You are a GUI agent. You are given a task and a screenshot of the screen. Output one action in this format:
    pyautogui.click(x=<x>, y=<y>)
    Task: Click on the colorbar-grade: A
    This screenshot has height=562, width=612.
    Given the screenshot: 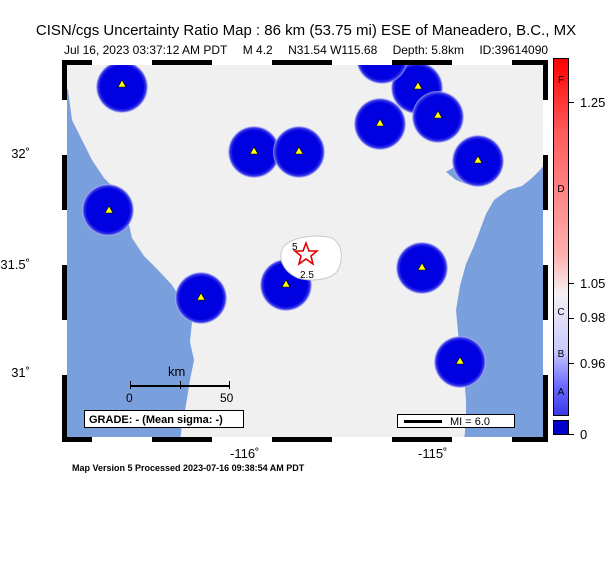 What is the action you would take?
    pyautogui.click(x=561, y=392)
    